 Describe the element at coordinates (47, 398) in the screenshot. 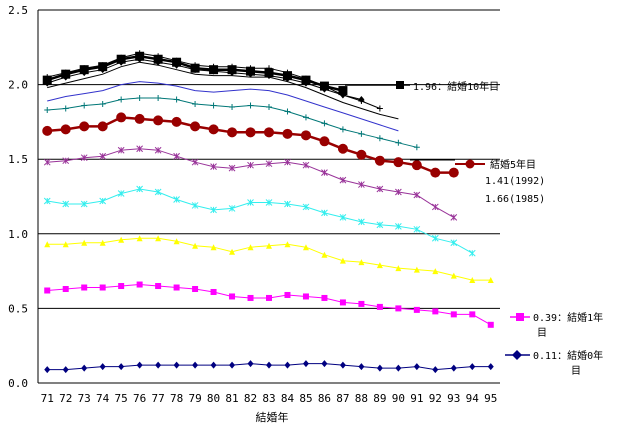

I see `x-tick-label: 71` at that location.